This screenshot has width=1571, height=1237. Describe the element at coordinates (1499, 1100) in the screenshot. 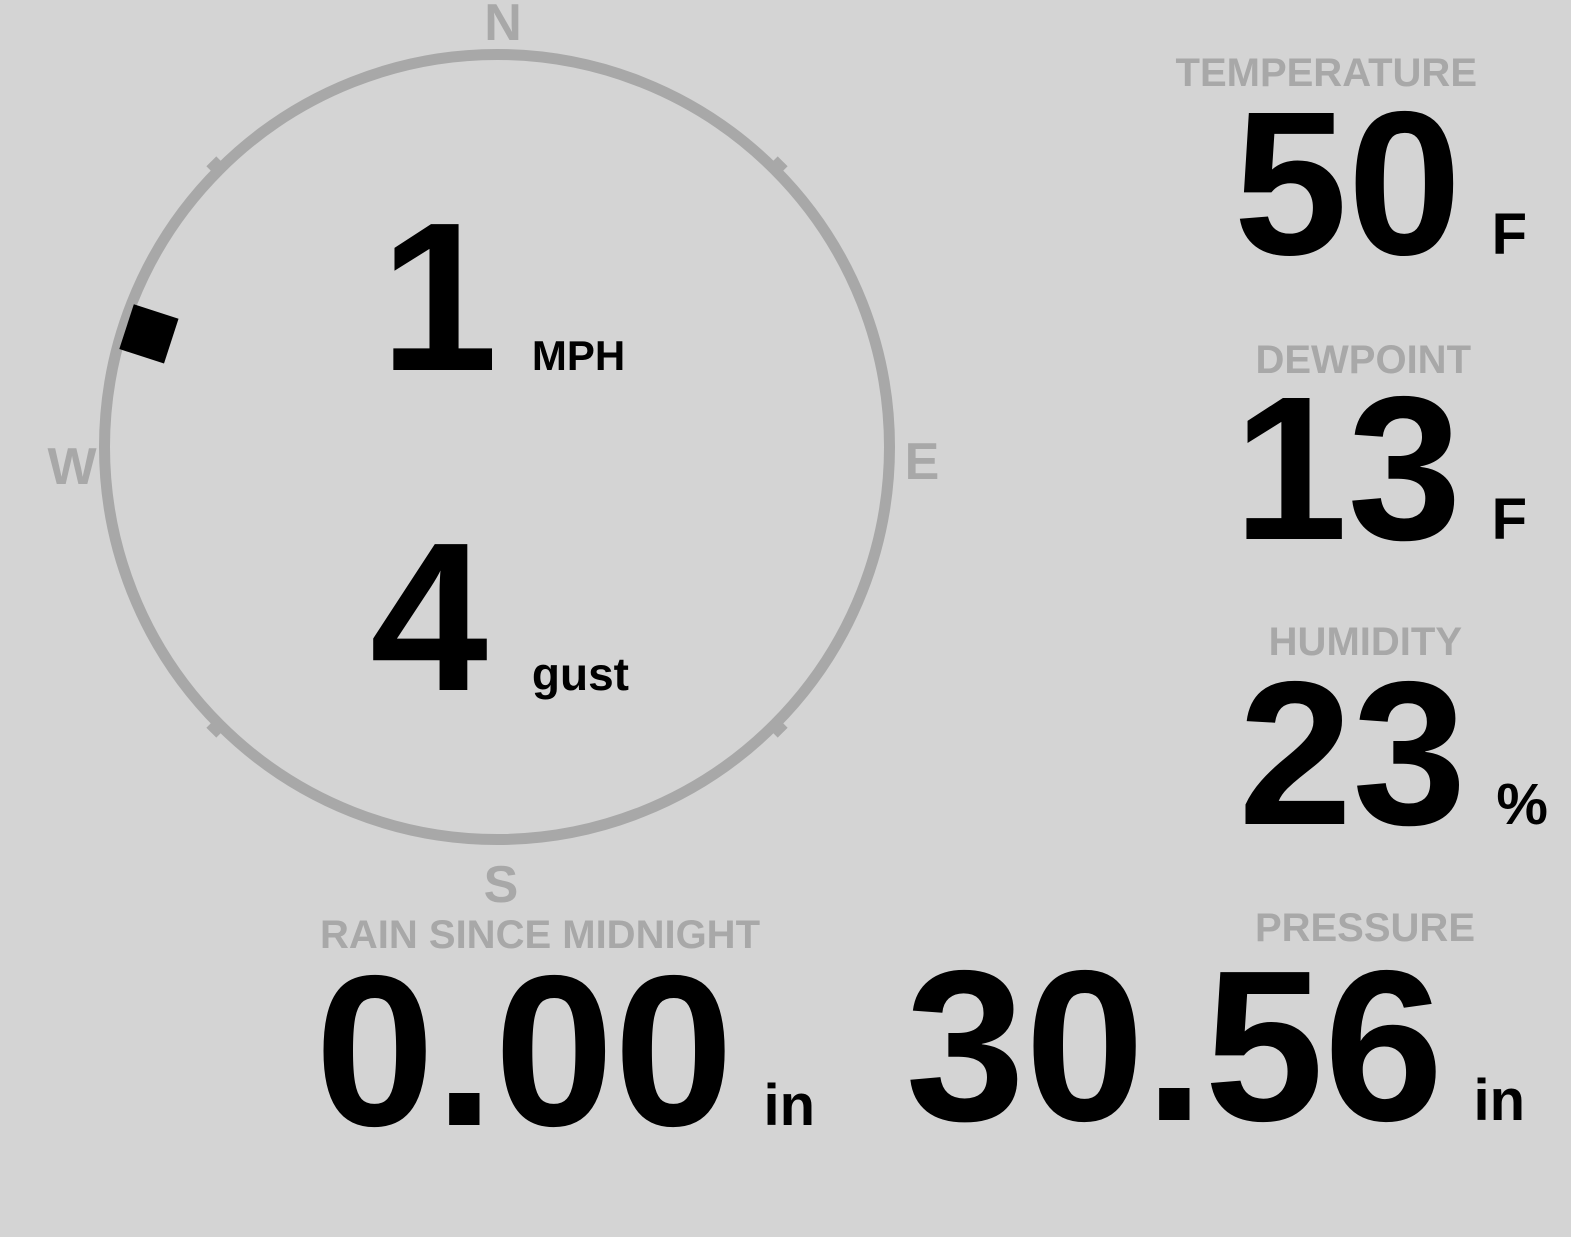

I see `pressure-unit: in` at that location.